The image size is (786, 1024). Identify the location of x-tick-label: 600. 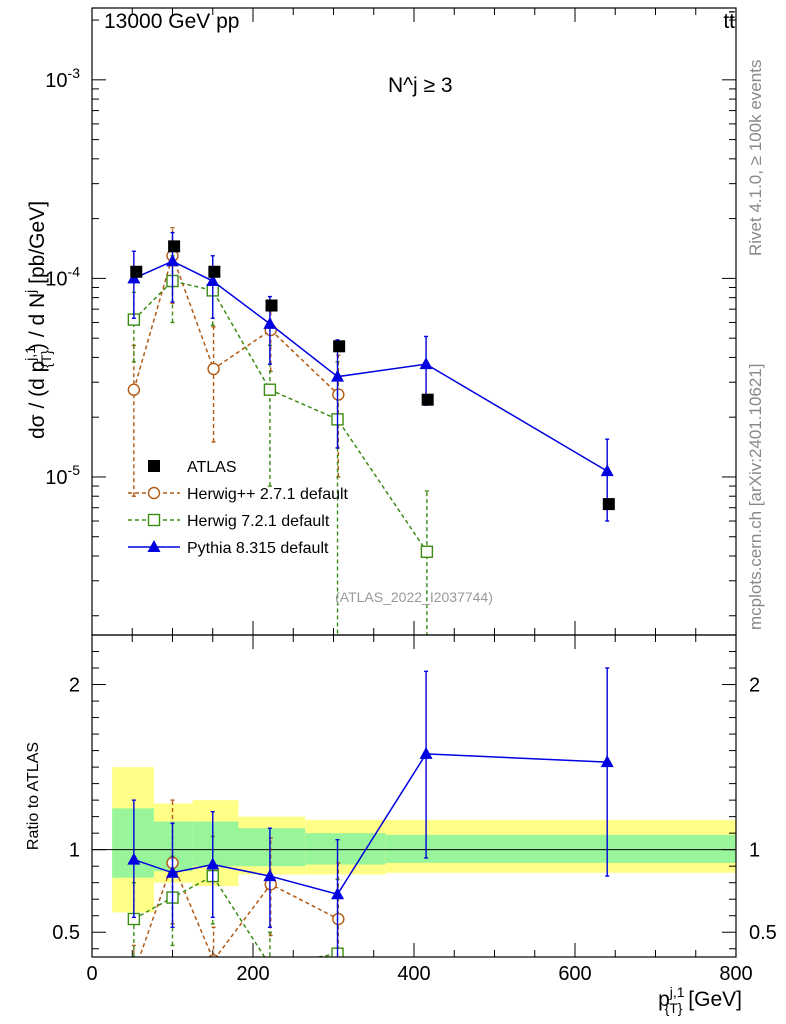
(574, 974).